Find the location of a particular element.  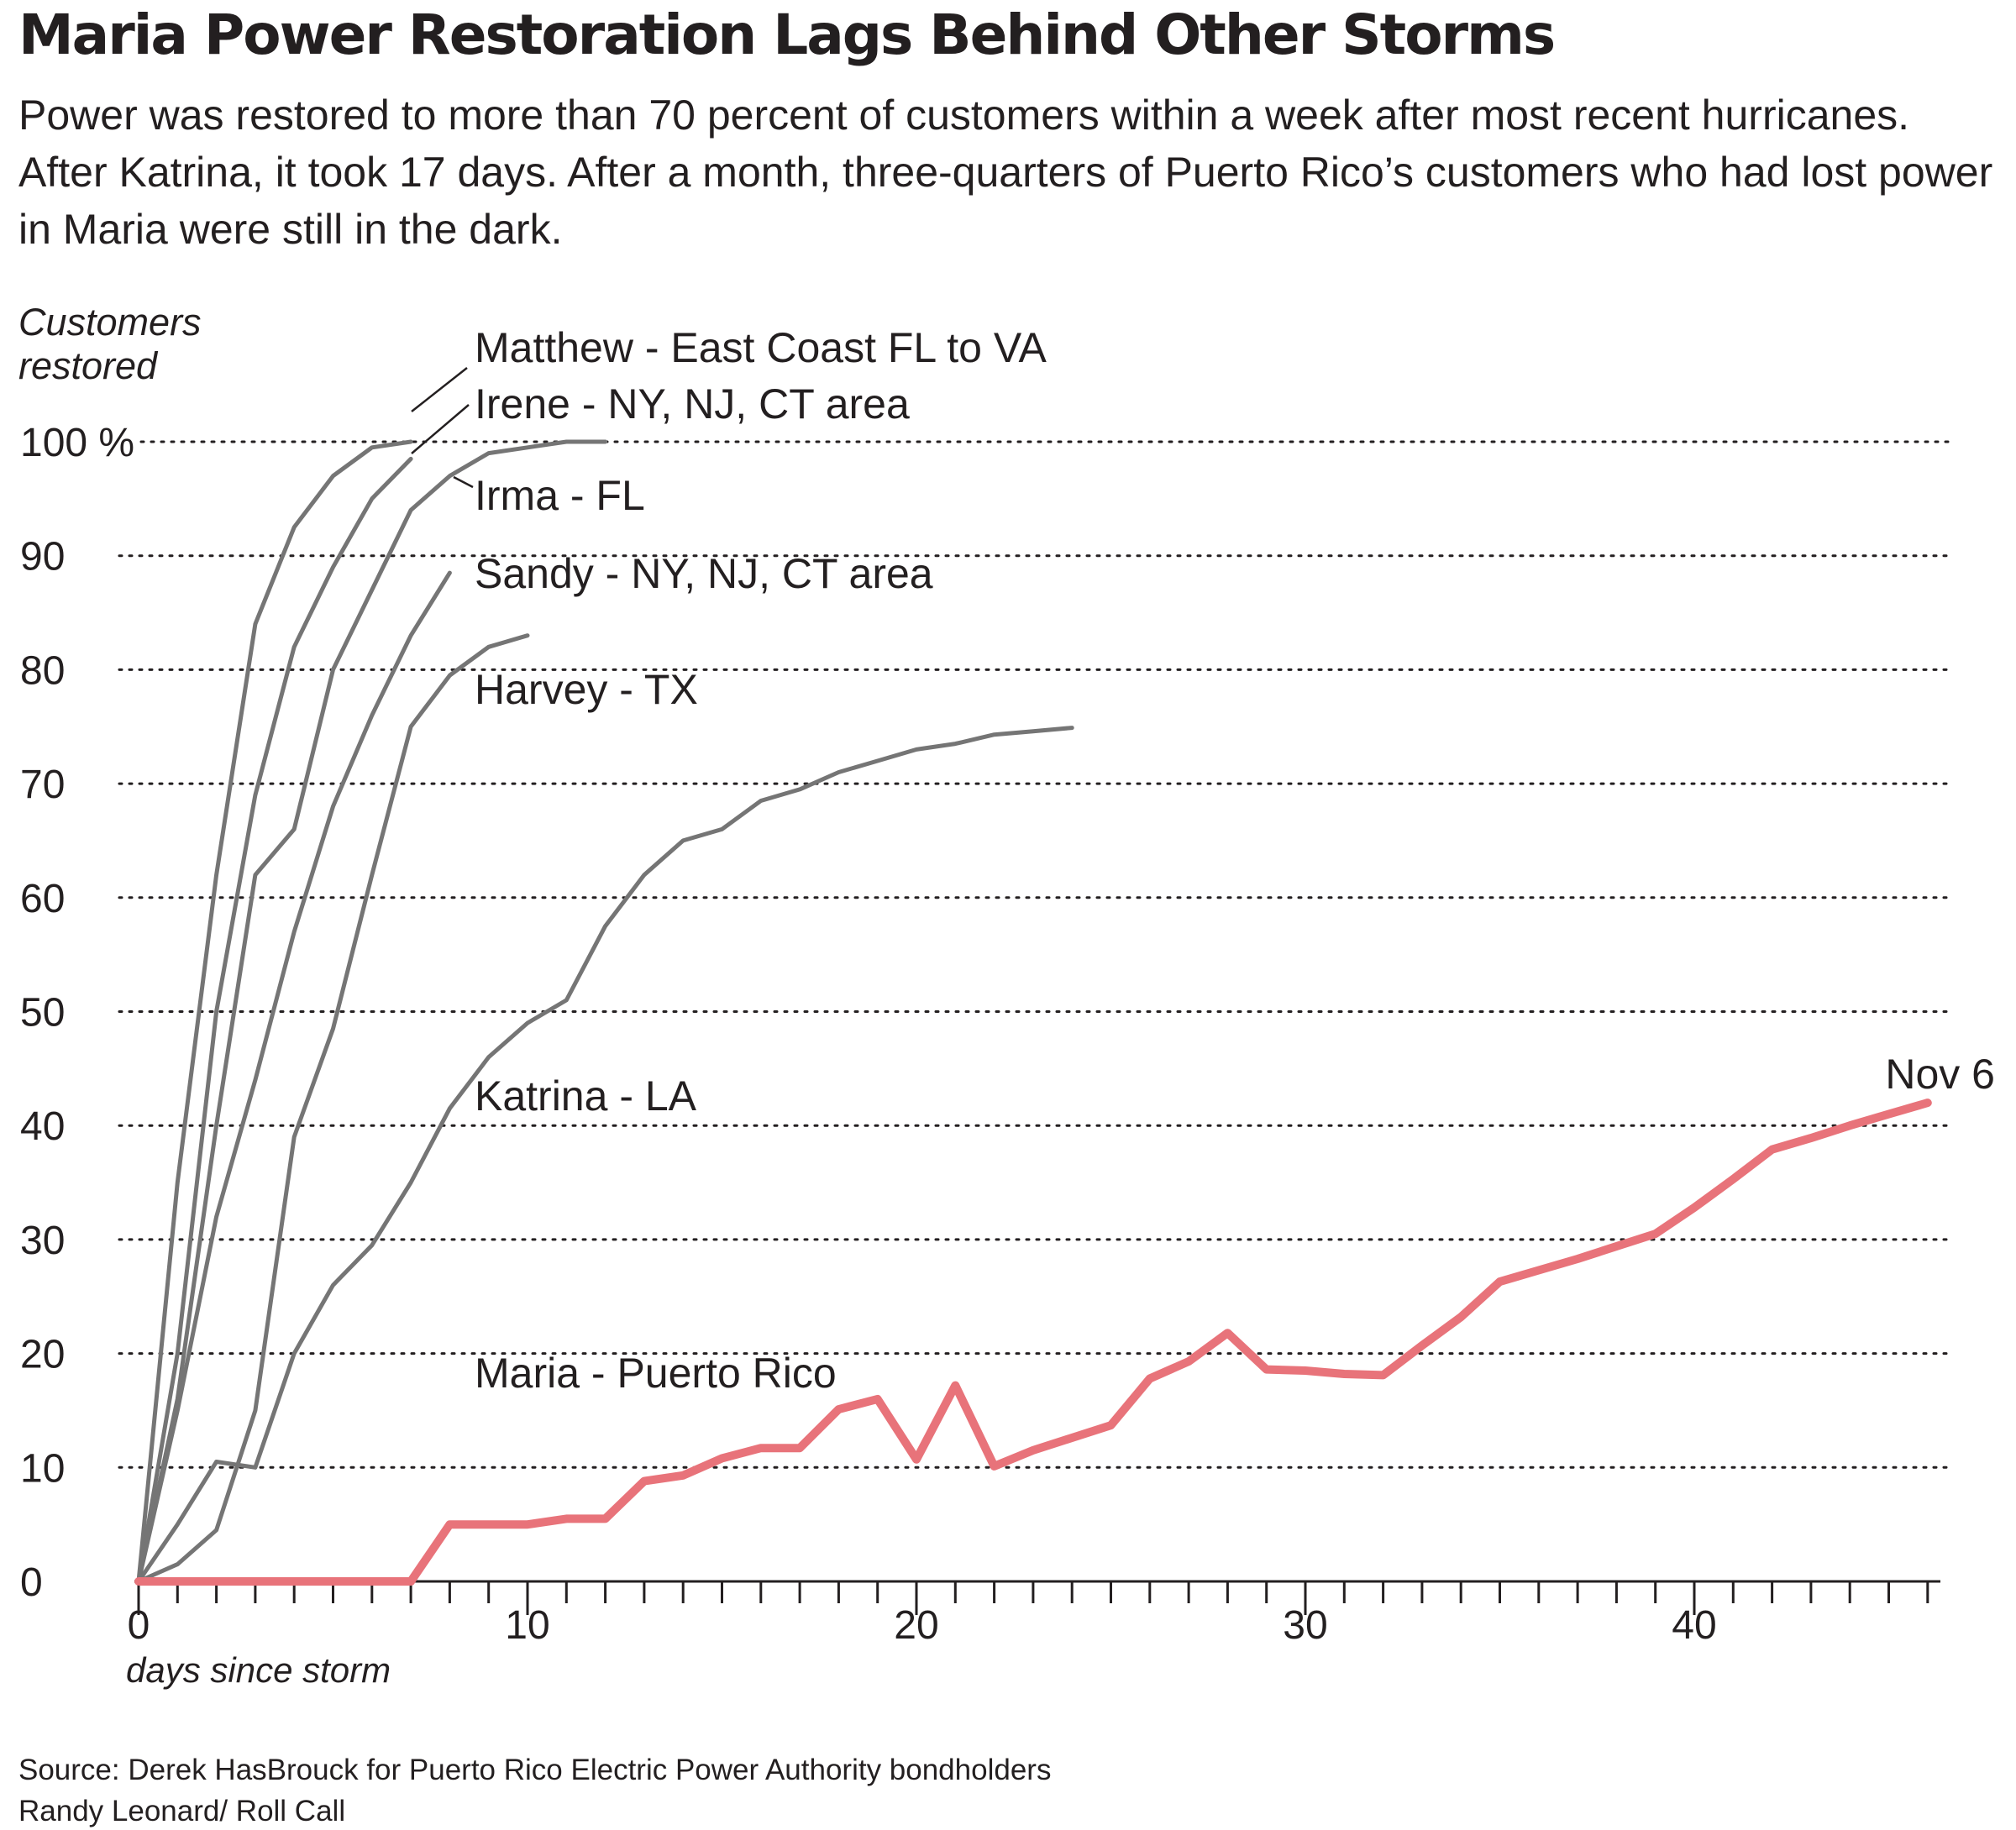

y-tick-label: 20 is located at coordinates (42, 1355).